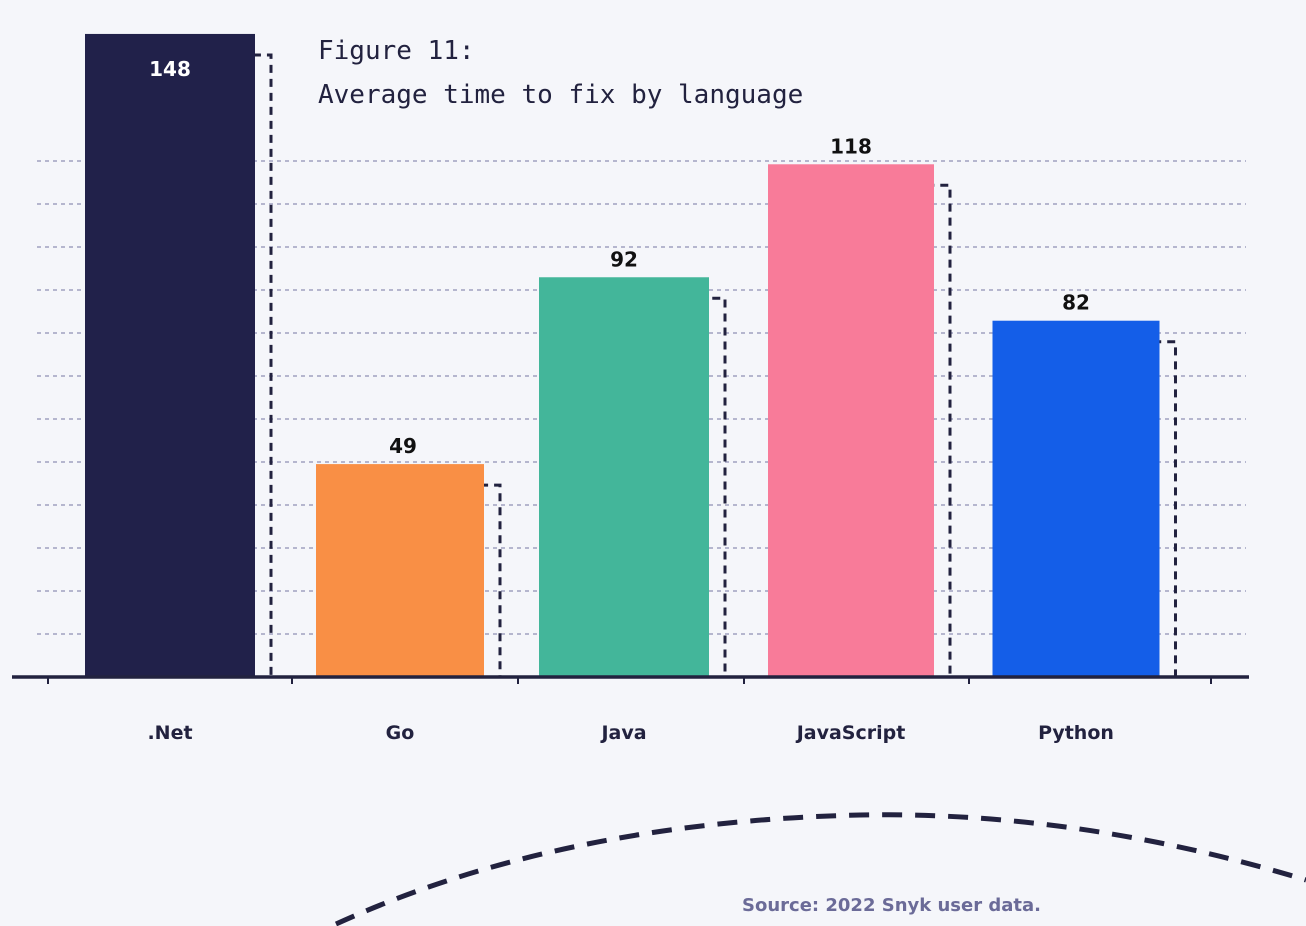 Image resolution: width=1306 pixels, height=926 pixels. What do you see at coordinates (622, 733) in the screenshot?
I see `x-tick-label: Java` at bounding box center [622, 733].